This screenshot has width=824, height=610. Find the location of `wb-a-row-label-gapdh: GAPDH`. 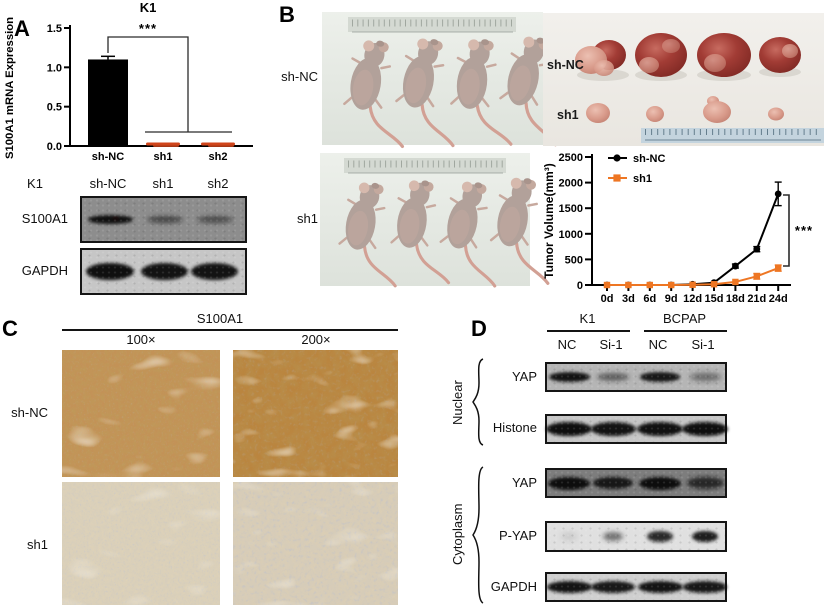

wb-a-row-label-gapdh: GAPDH is located at coordinates (44, 270).